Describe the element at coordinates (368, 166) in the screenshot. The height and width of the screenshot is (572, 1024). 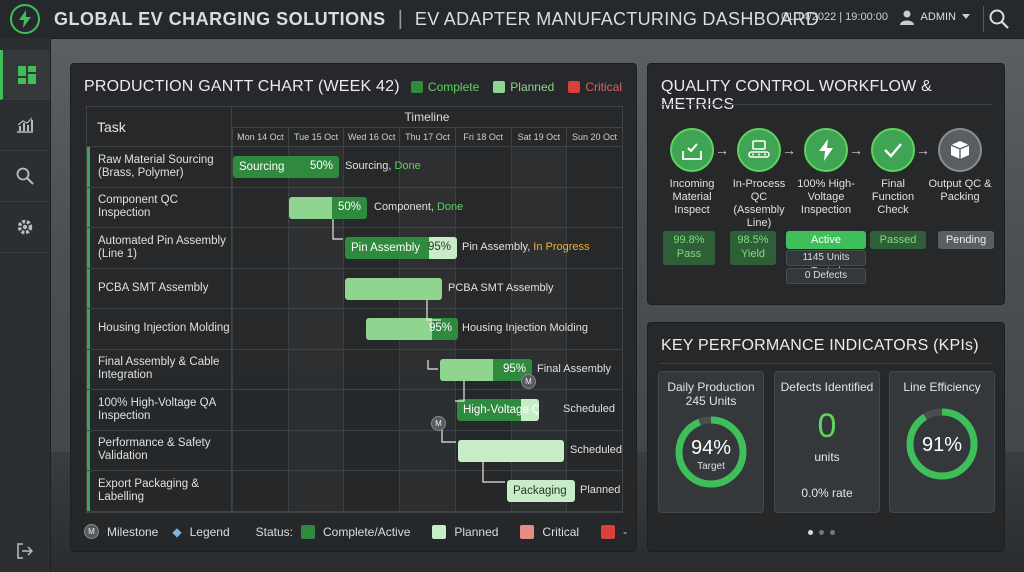
I see `bar-annotation-text: Sourcing,` at that location.